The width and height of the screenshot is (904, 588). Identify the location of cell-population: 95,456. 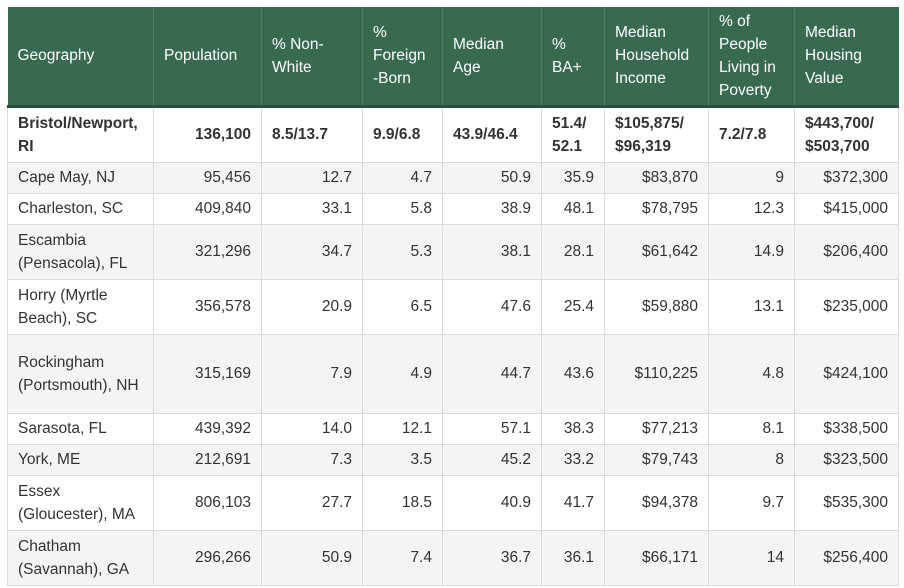
(207, 177).